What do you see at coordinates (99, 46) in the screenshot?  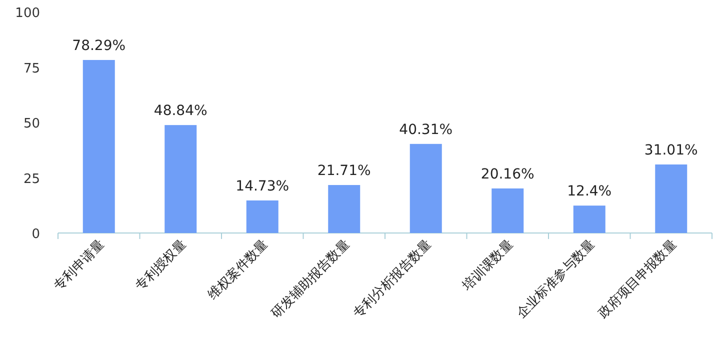 I see `data-label: 78.29%` at bounding box center [99, 46].